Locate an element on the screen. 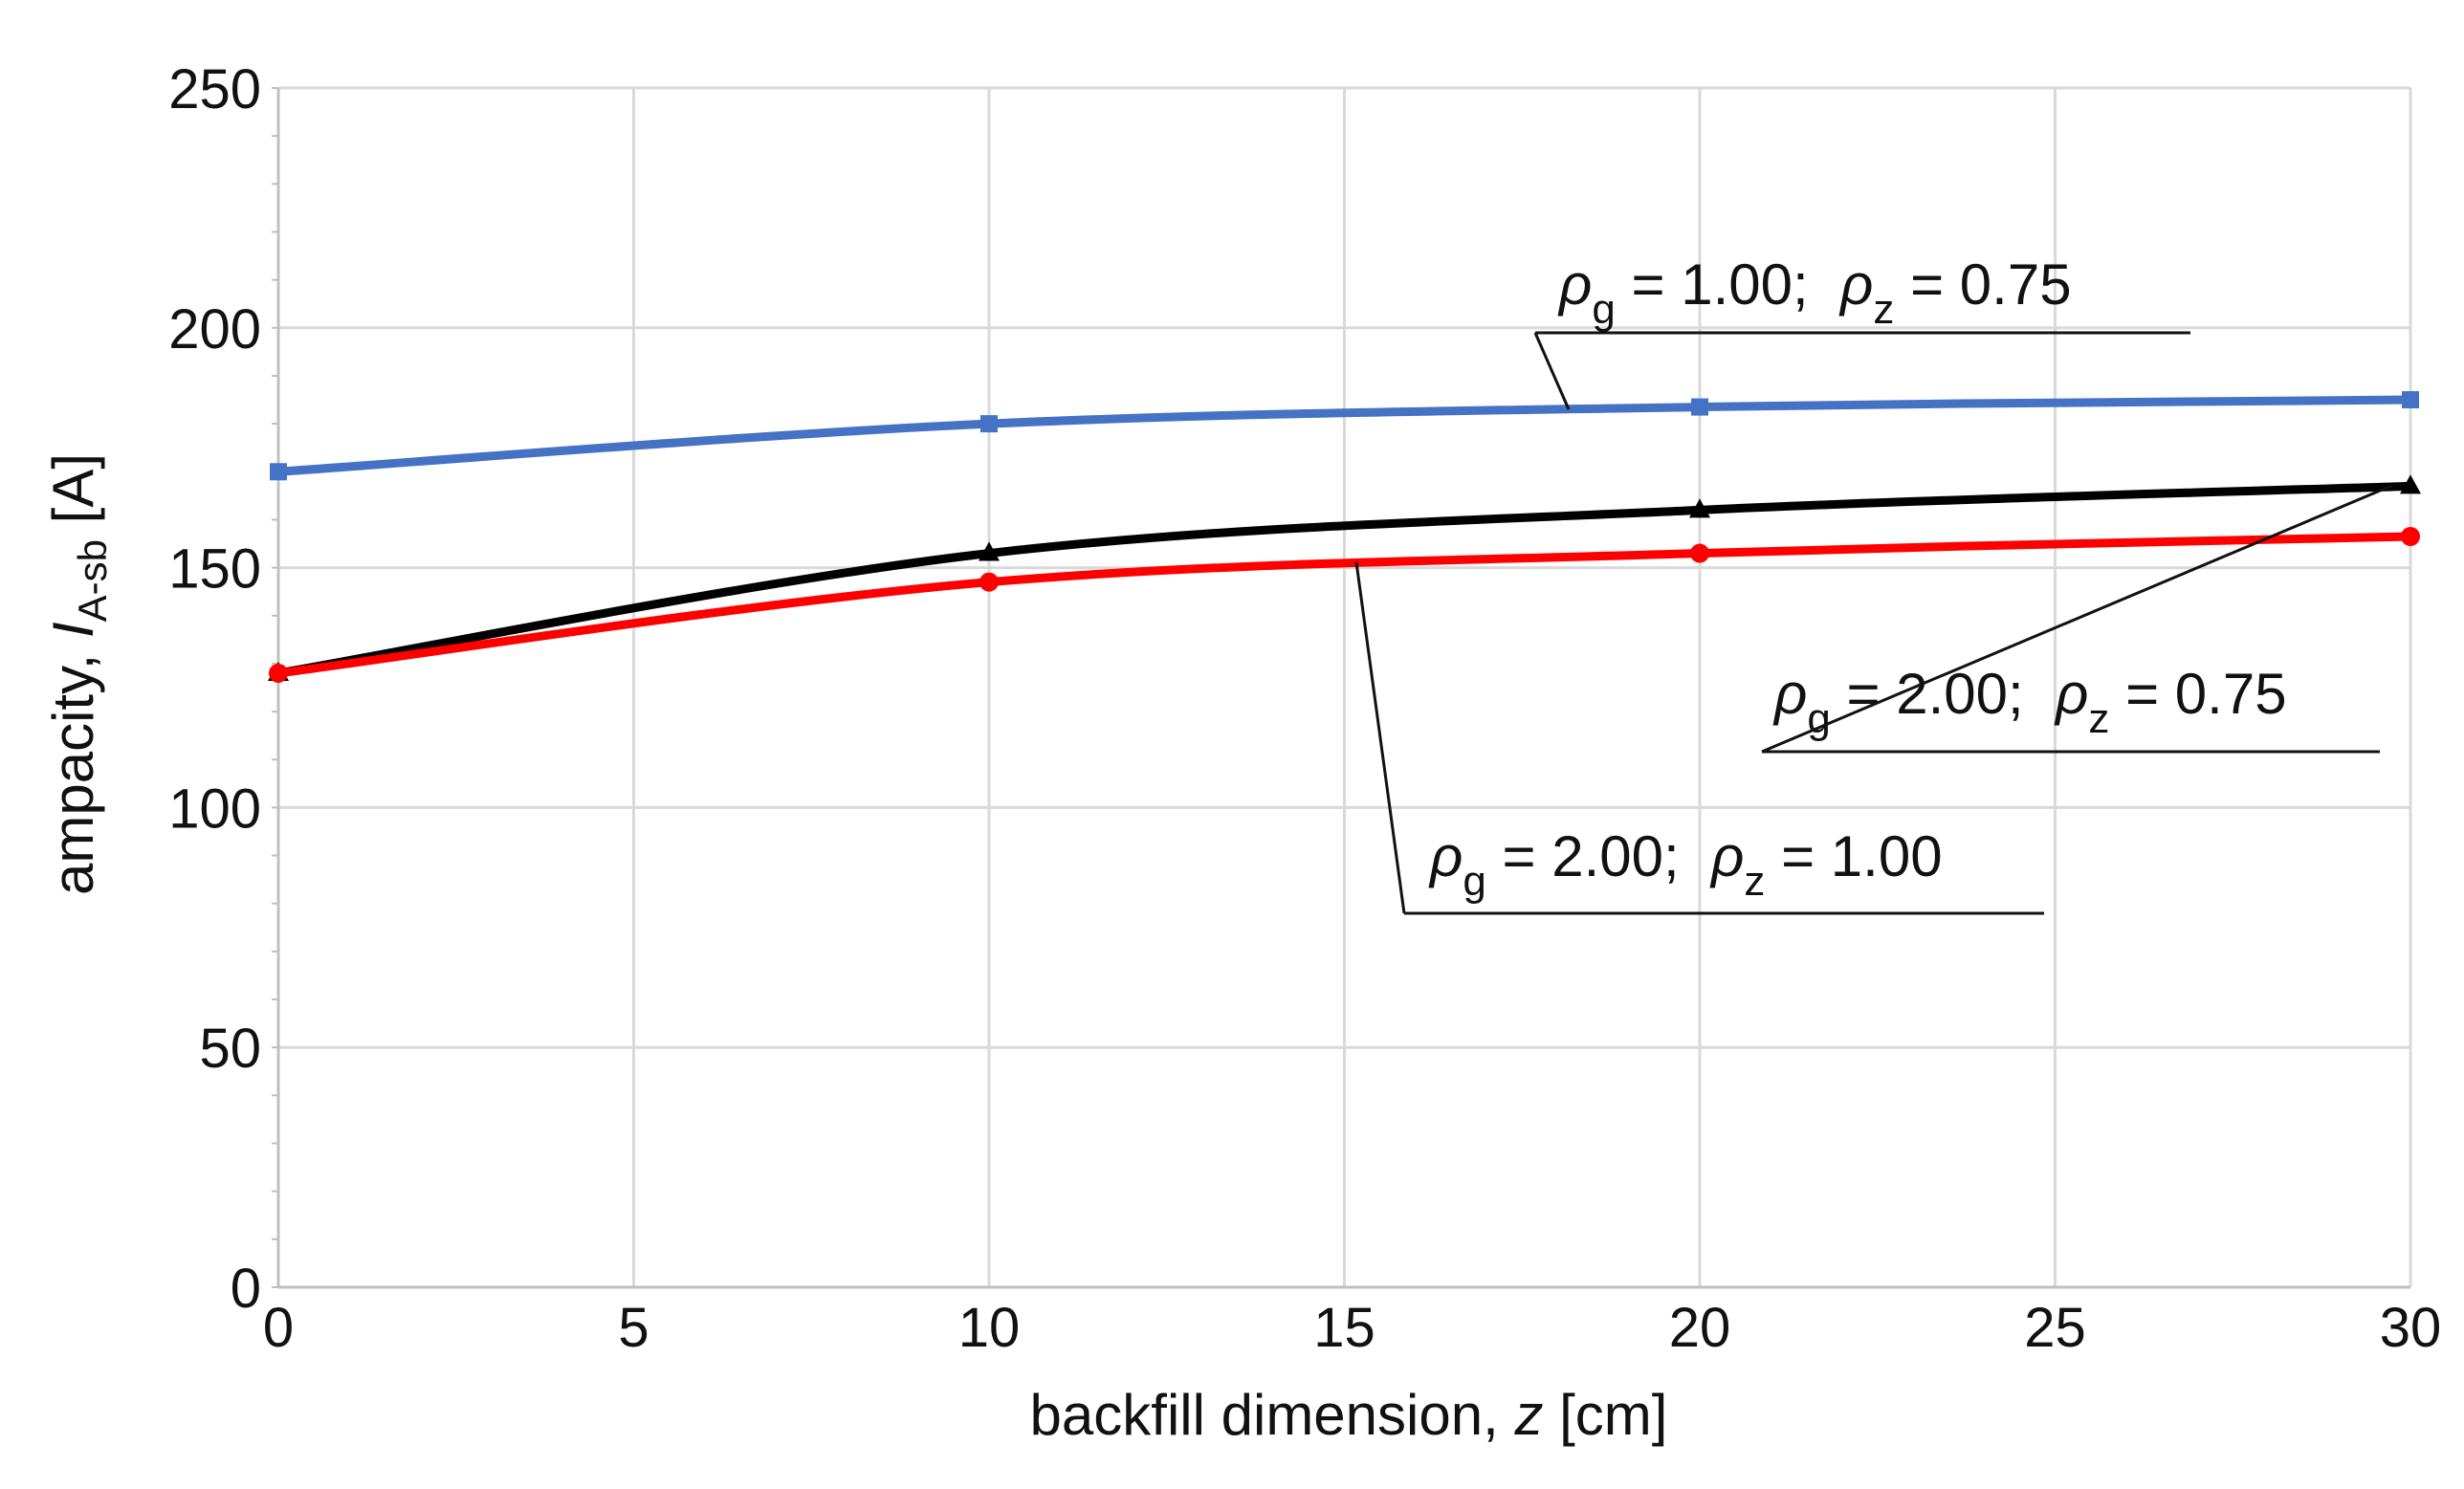 Image resolution: width=2464 pixels, height=1489 pixels. x-axis-title: backfill dimension, z [cm] is located at coordinates (1349, 1415).